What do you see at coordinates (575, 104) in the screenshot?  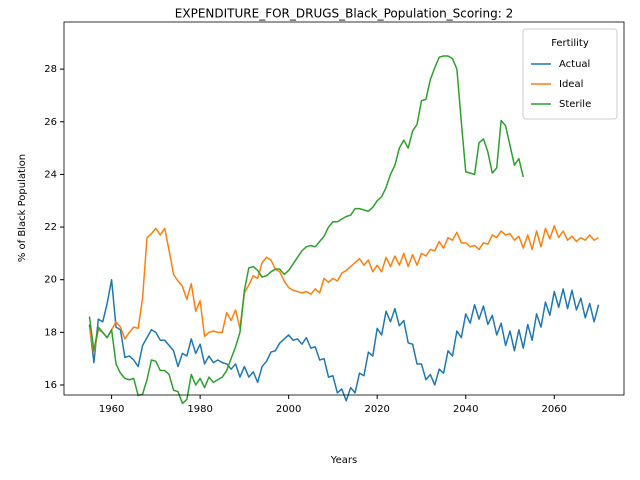 I see `legend-label: Sterile` at bounding box center [575, 104].